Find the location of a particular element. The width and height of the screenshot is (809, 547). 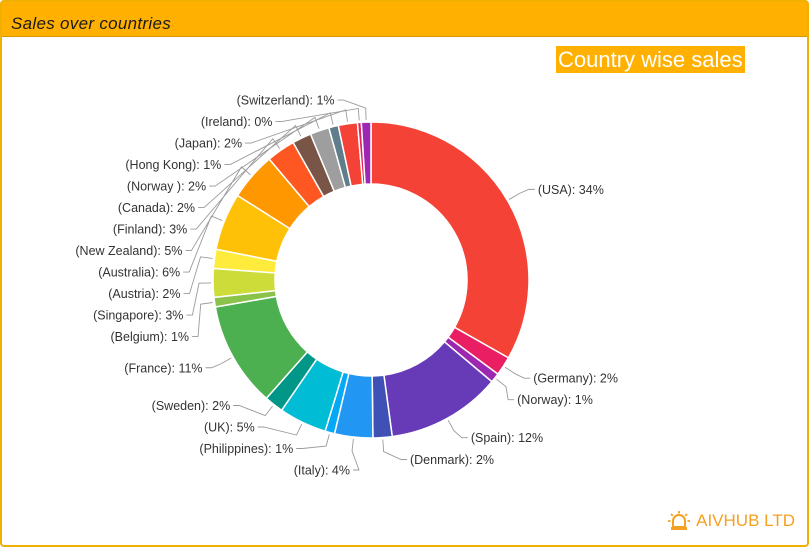

slice-label-france-11: (France): 11% is located at coordinates (163, 368).